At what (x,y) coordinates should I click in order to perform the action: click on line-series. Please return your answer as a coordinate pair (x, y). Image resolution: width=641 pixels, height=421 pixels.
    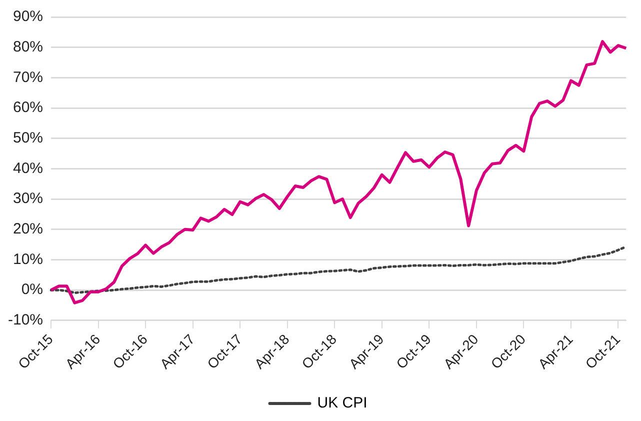
    Looking at the image, I should click on (339, 269).